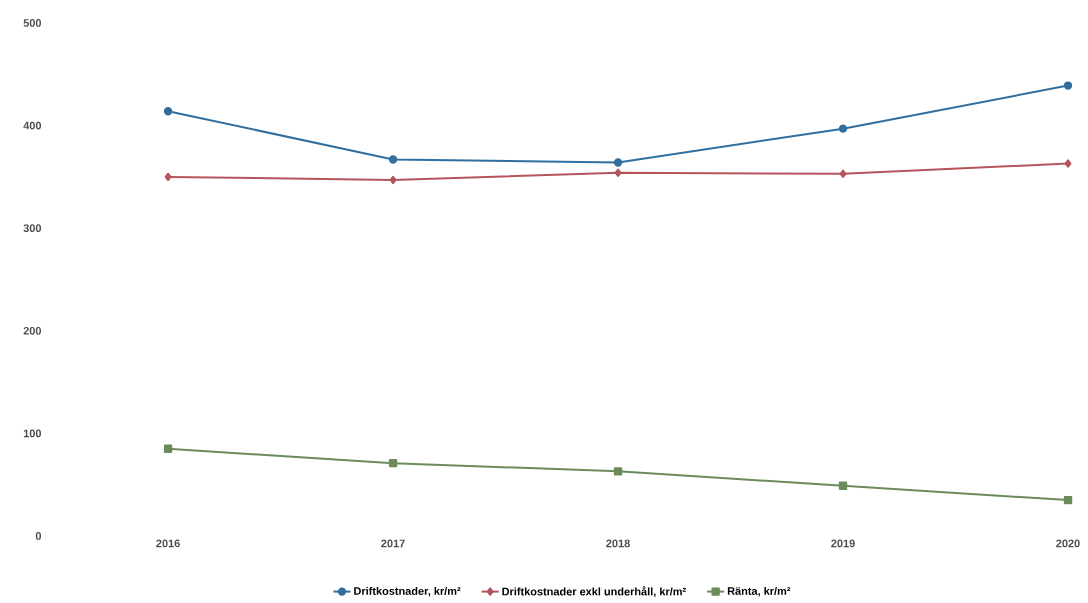  What do you see at coordinates (32, 125) in the screenshot?
I see `y-tick-label: 400` at bounding box center [32, 125].